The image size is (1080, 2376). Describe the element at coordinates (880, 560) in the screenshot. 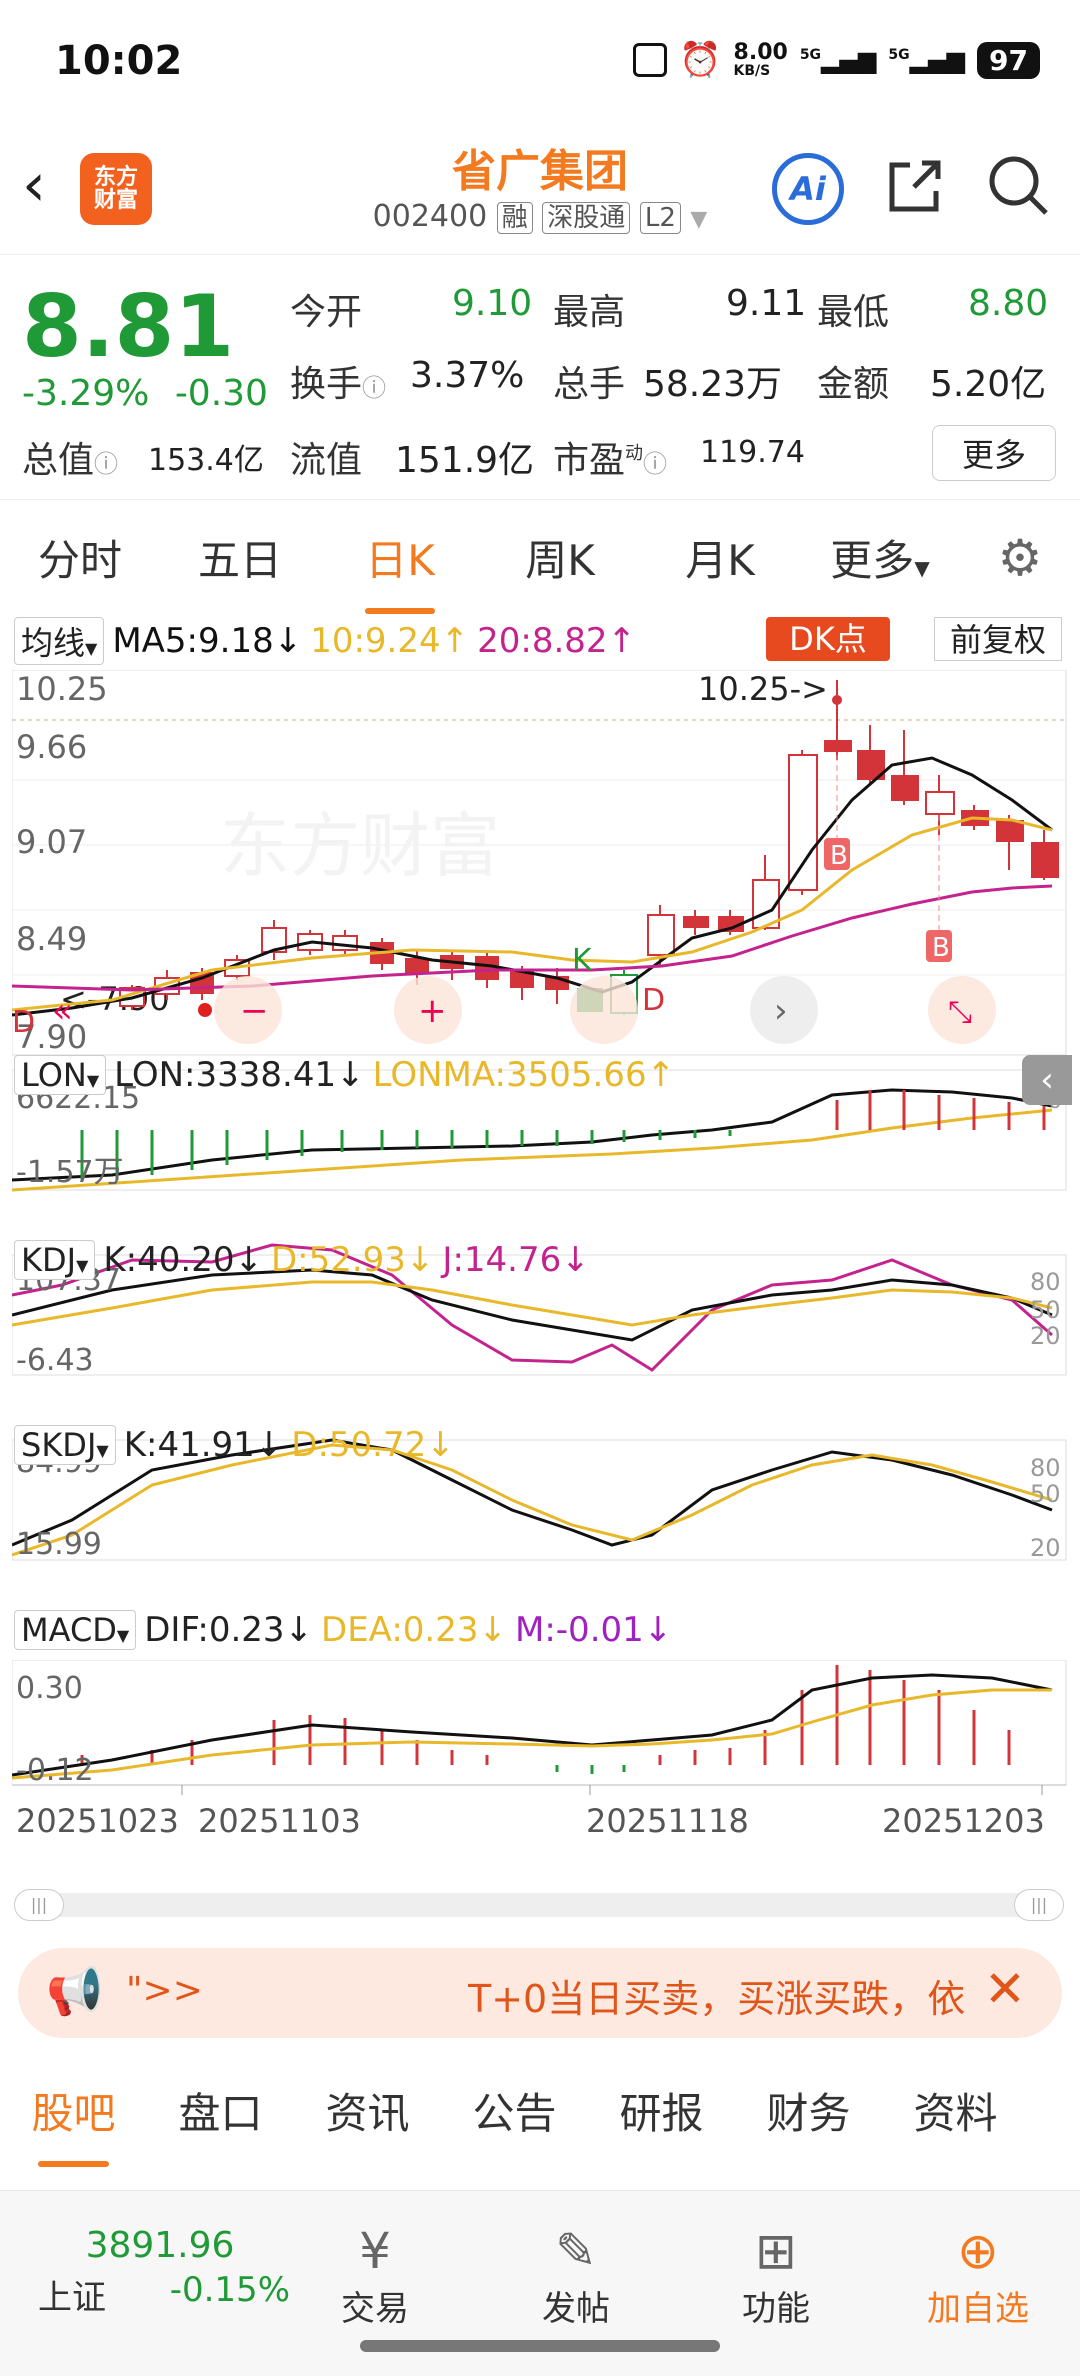

I see `tab-more: 更多▼` at that location.